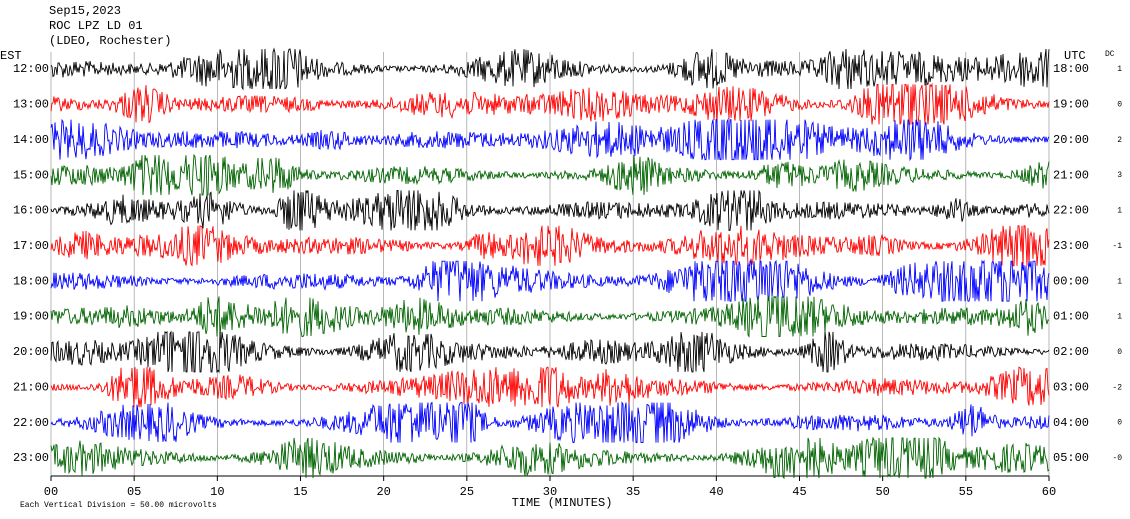  What do you see at coordinates (1075, 56) in the screenshot?
I see `right-header: UTC` at bounding box center [1075, 56].